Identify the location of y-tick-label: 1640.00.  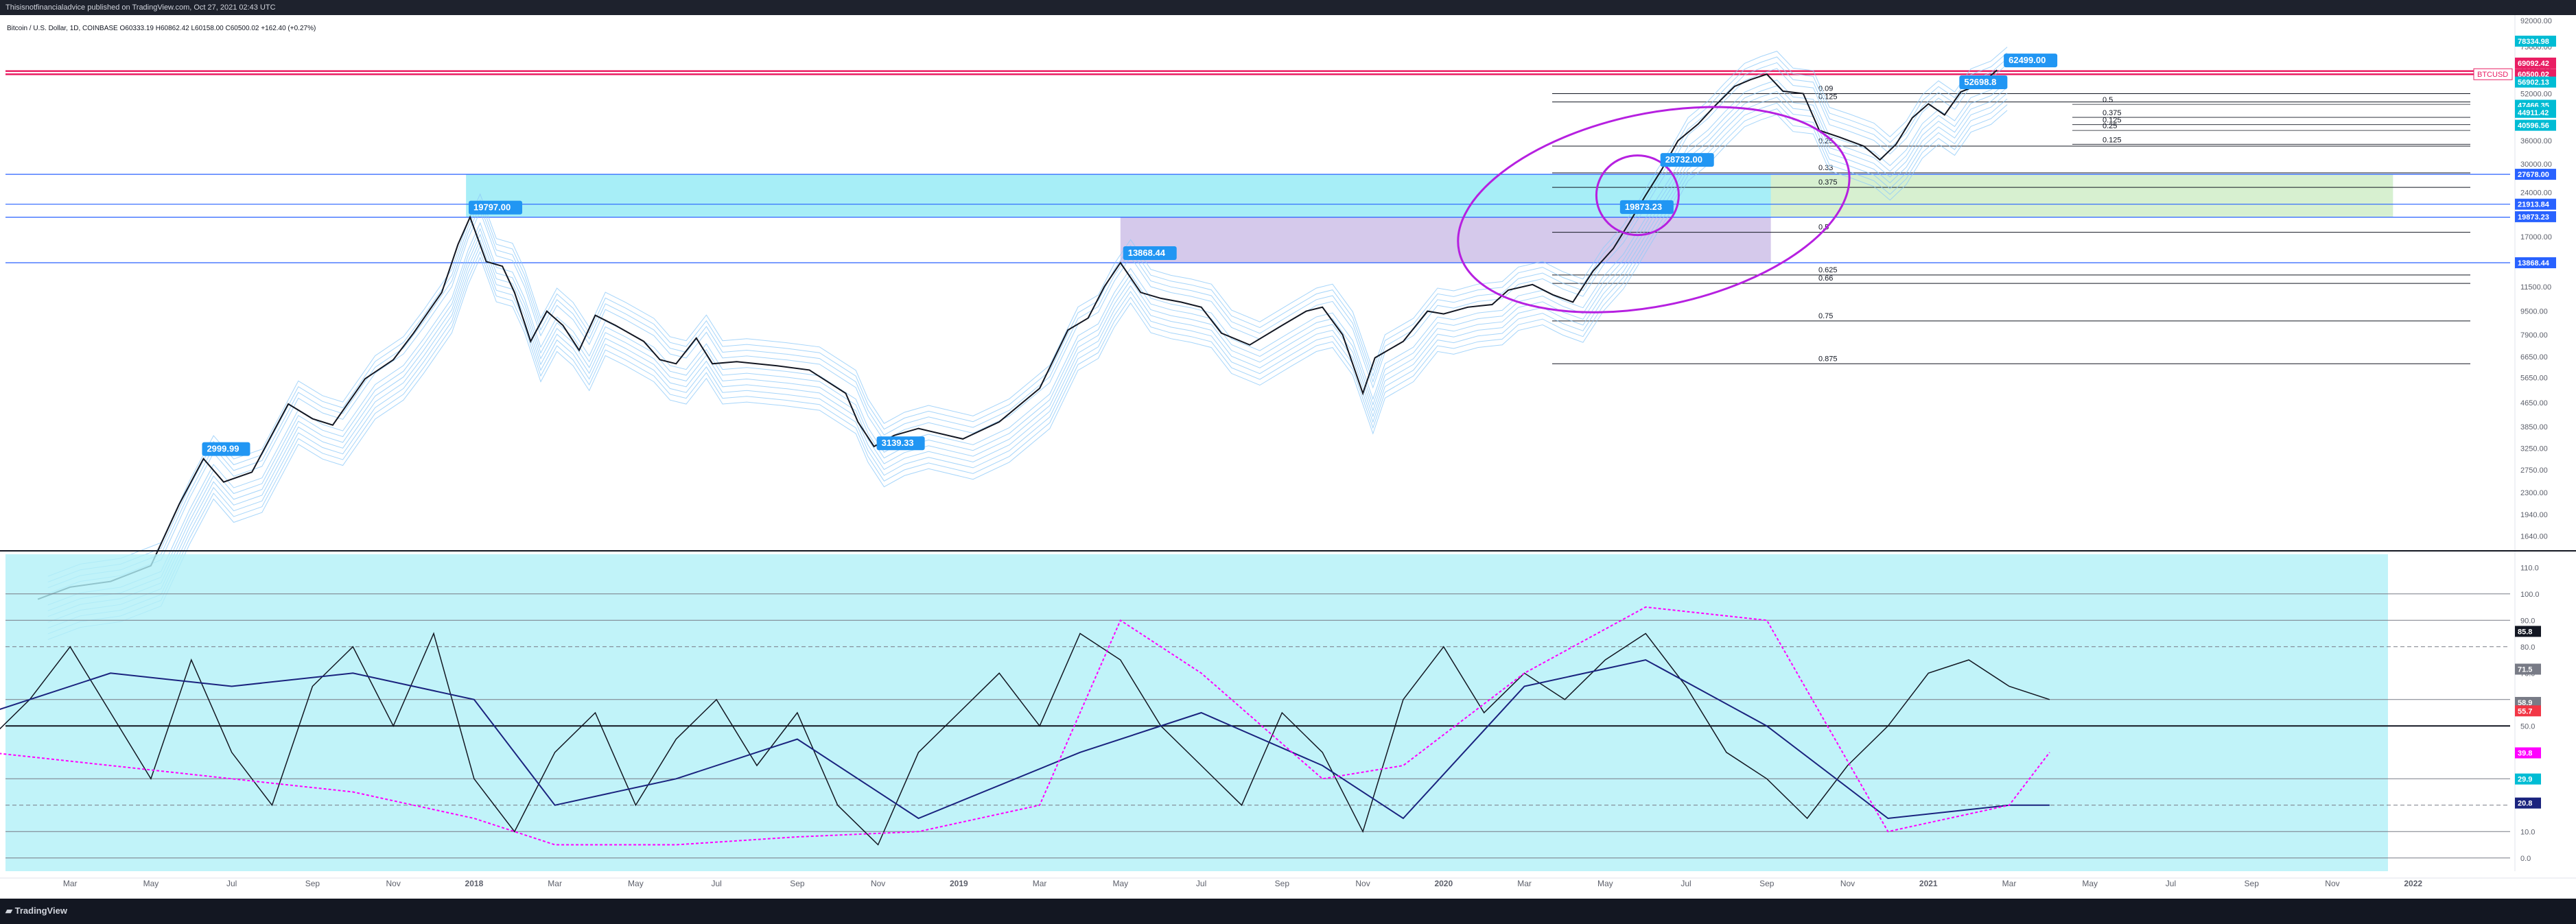
(2534, 537).